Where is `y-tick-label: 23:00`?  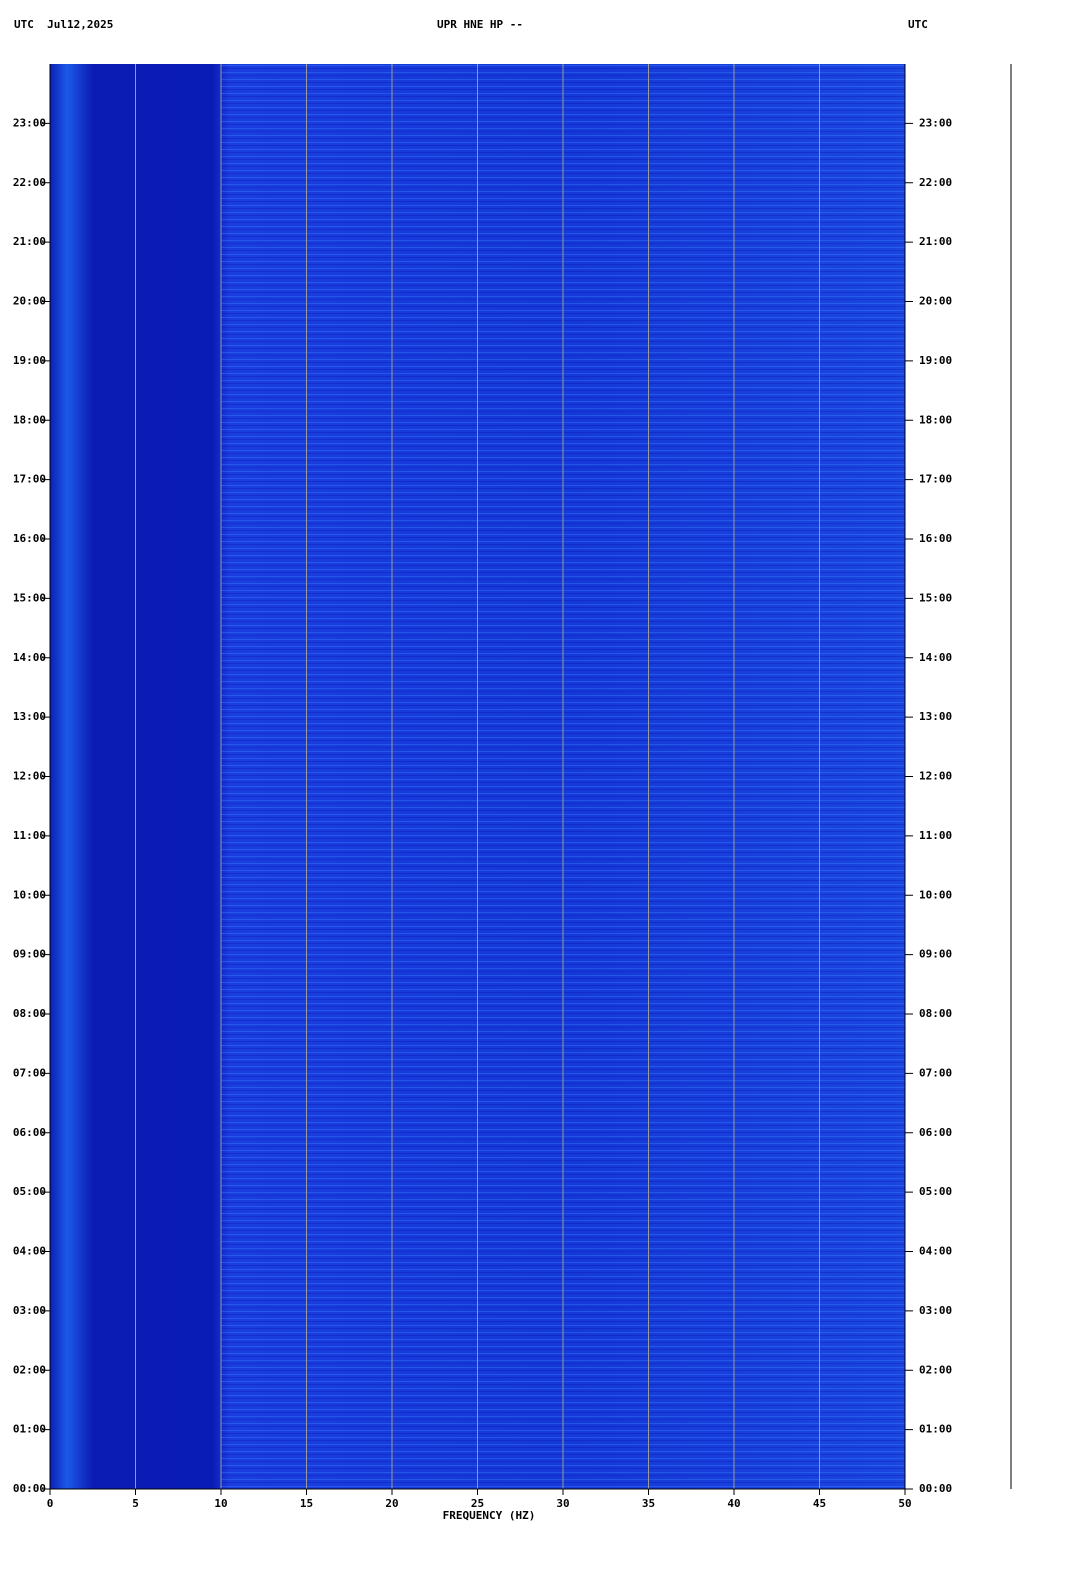 y-tick-label: 23:00 is located at coordinates (29, 122).